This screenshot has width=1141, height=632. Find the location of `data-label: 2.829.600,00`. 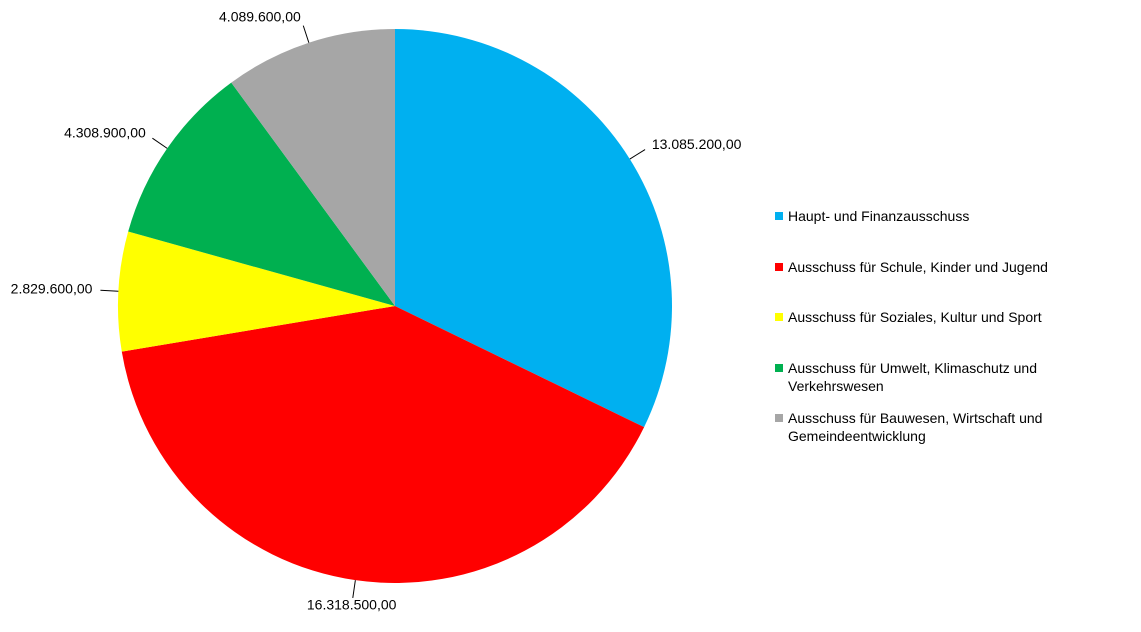

data-label: 2.829.600,00 is located at coordinates (52, 289).